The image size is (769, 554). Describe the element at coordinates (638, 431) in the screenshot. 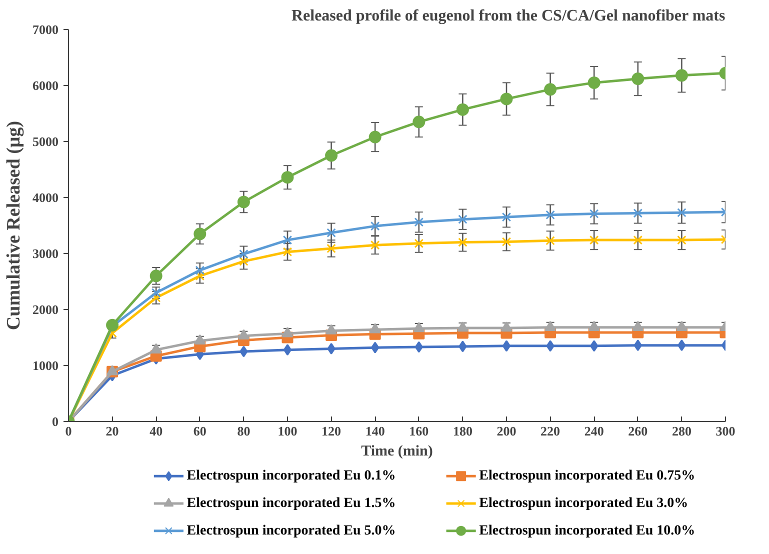

I see `x-tick-label: 260` at that location.